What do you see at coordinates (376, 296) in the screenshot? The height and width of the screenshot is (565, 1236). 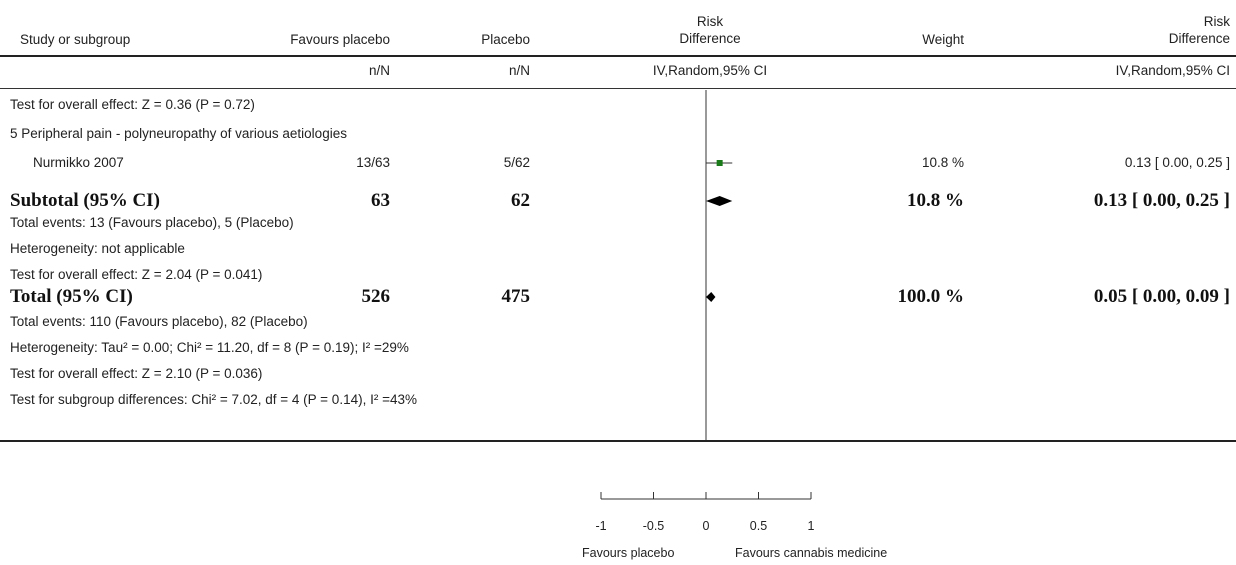 I see `total-fp: 526` at bounding box center [376, 296].